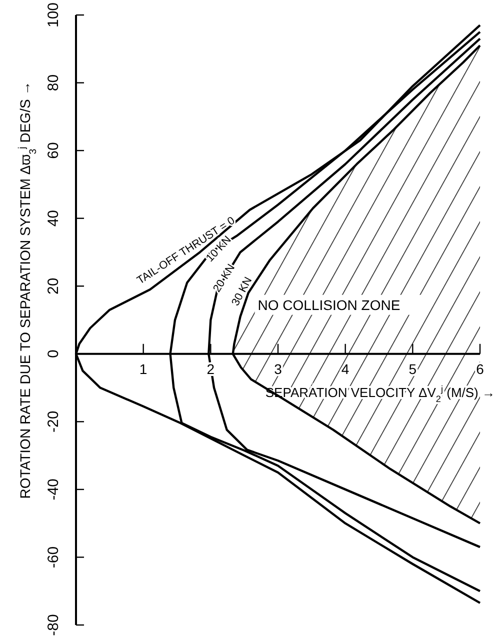 This screenshot has width=501, height=643. What do you see at coordinates (53, 150) in the screenshot?
I see `y-tick-label: 60` at bounding box center [53, 150].